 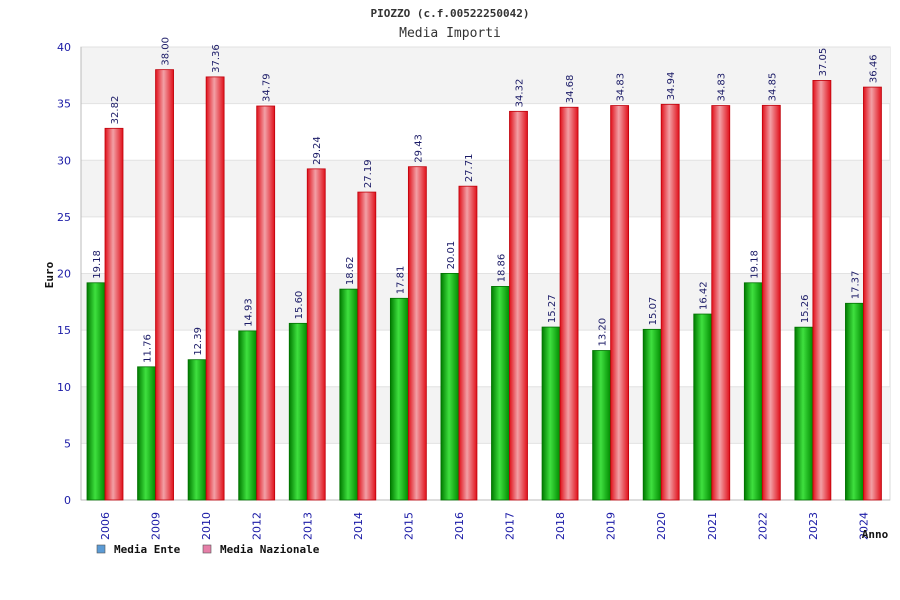 What do you see at coordinates (772, 87) in the screenshot?
I see `data-label: 34.85` at bounding box center [772, 87].